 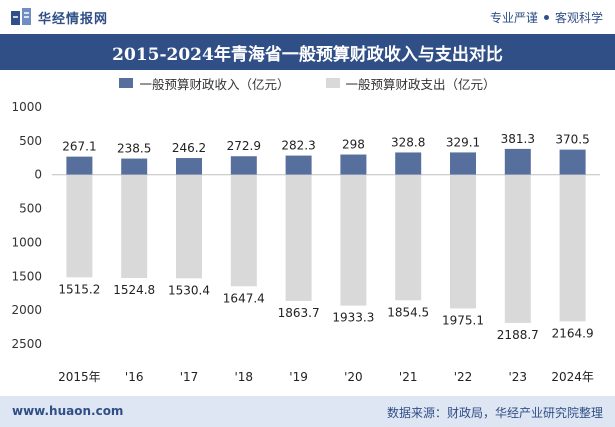 What do you see at coordinates (578, 18) in the screenshot?
I see `slogan-right: 客观科学` at bounding box center [578, 18].